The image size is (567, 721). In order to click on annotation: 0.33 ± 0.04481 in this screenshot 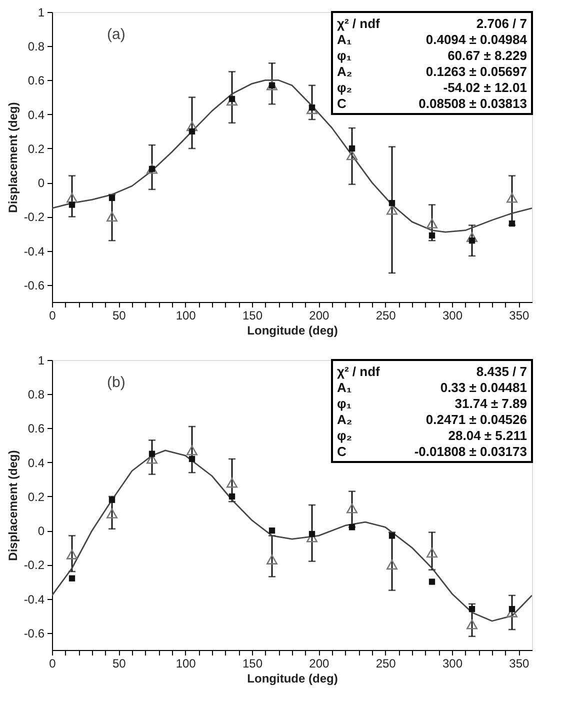, I will do `click(483, 387)`.